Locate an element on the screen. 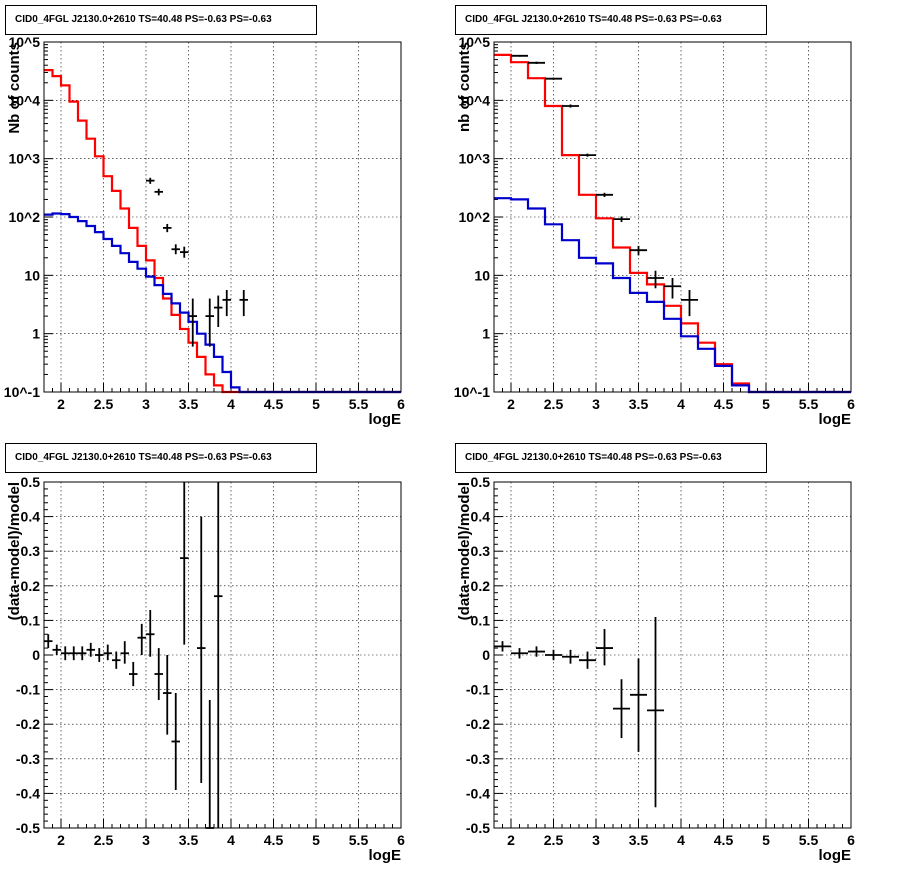 The image size is (898, 875). y-tick-label: 10^4 is located at coordinates (24, 100).